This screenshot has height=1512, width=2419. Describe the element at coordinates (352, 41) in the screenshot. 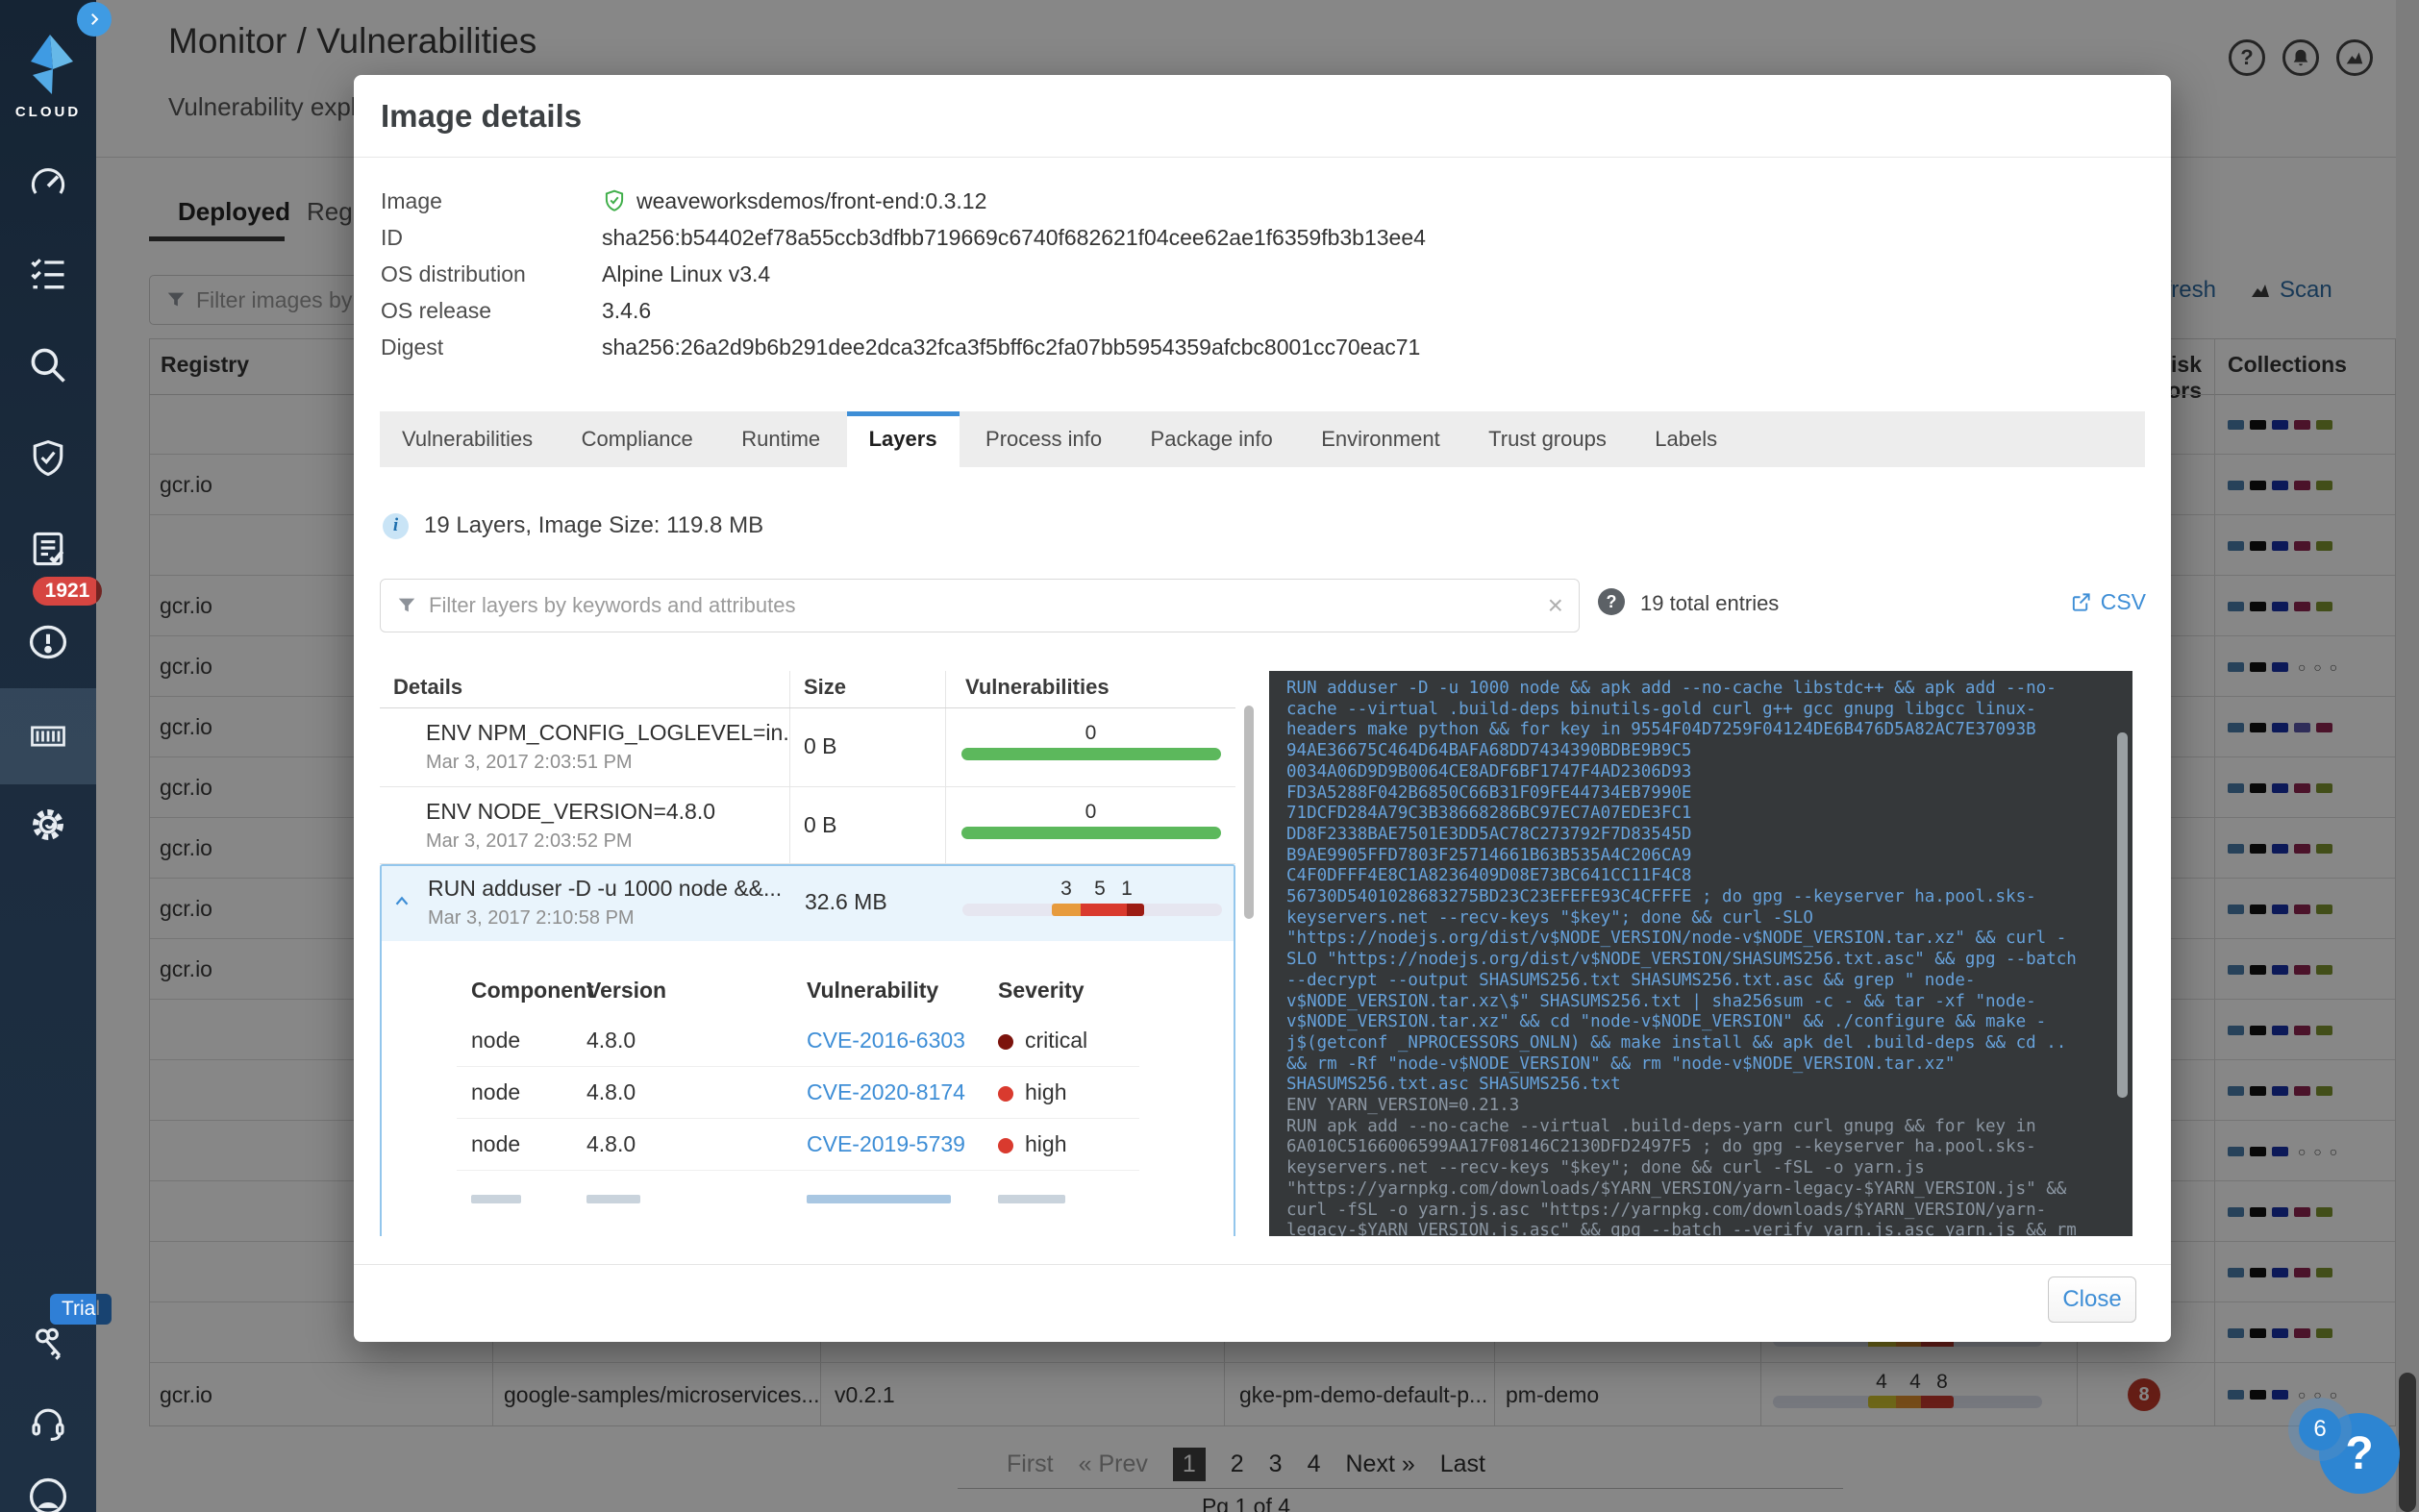

I see `page-title: Monitor / Vulnerabilities` at that location.